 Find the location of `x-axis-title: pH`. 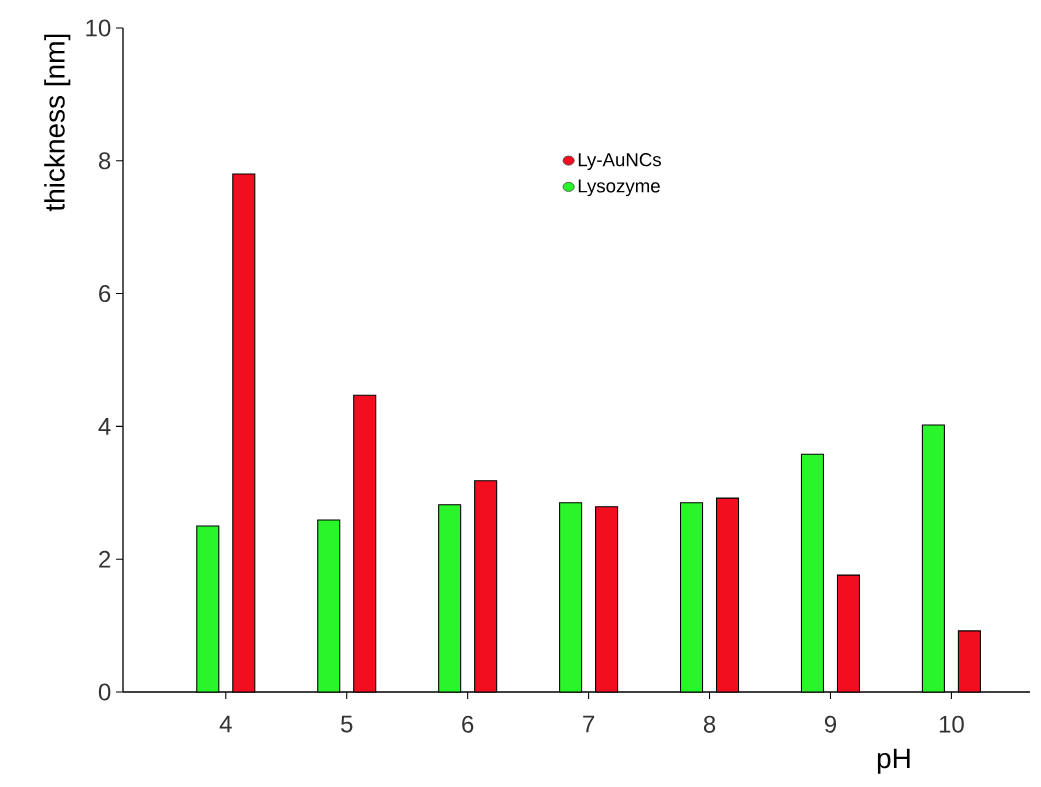

x-axis-title: pH is located at coordinates (893, 761).